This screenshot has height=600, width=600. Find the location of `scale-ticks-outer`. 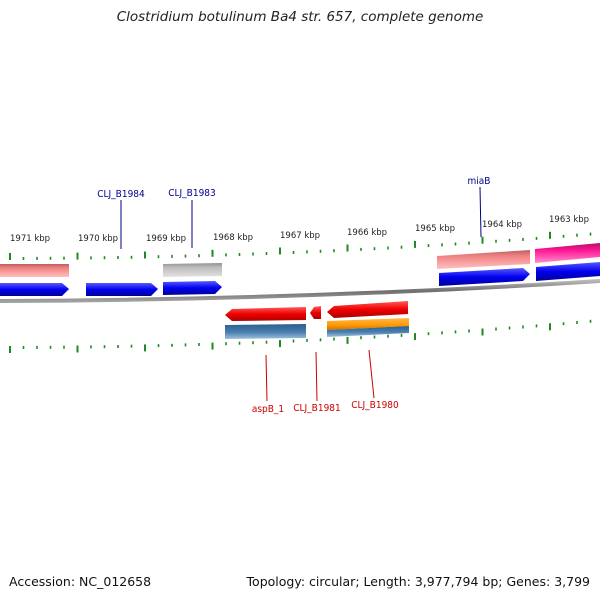

scale-ticks-outer is located at coordinates (300, 245).